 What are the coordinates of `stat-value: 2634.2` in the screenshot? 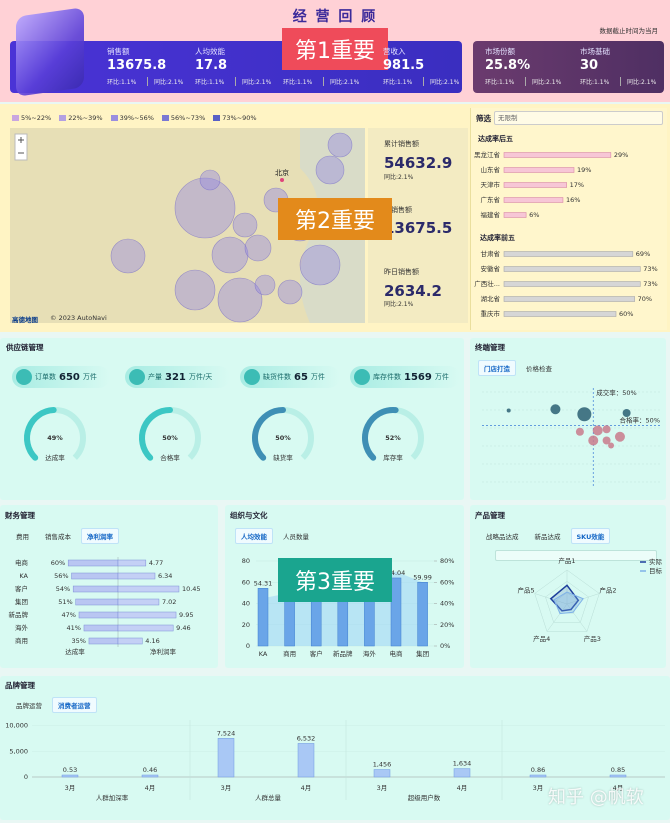 It's located at (413, 291).